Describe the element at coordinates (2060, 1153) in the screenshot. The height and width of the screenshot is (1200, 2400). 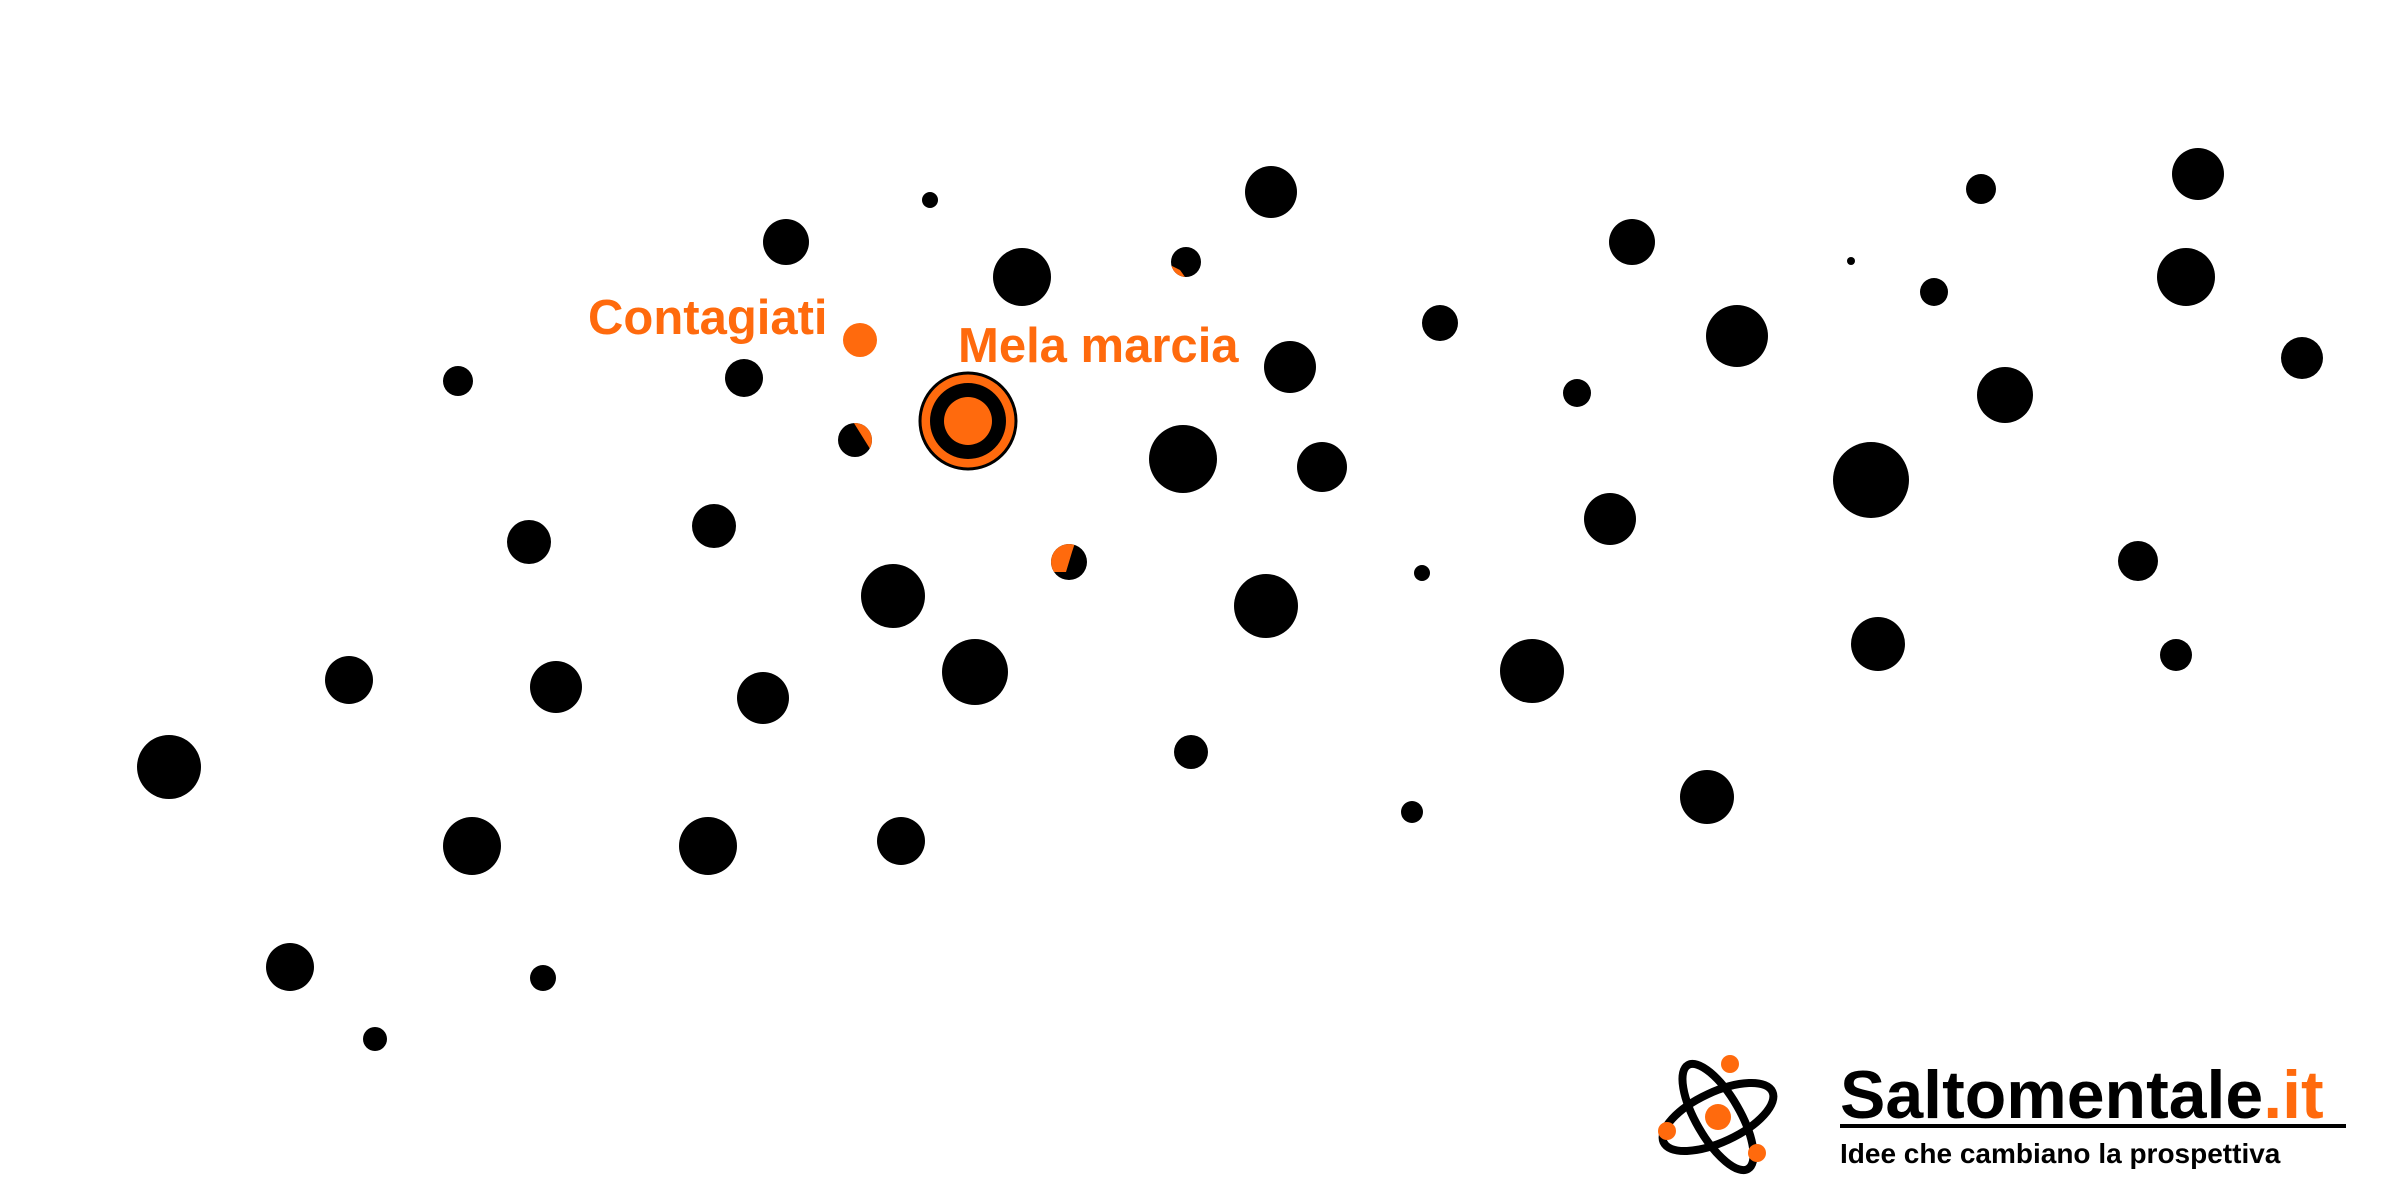
I see `brand-tagline: Idee che cambiano la prospettiva` at that location.